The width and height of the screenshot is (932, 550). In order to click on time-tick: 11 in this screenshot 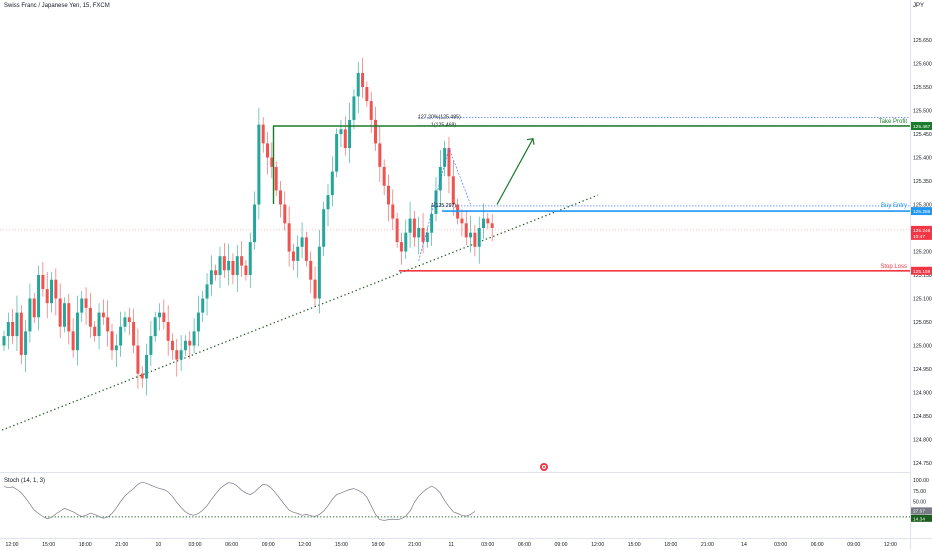, I will do `click(451, 545)`.